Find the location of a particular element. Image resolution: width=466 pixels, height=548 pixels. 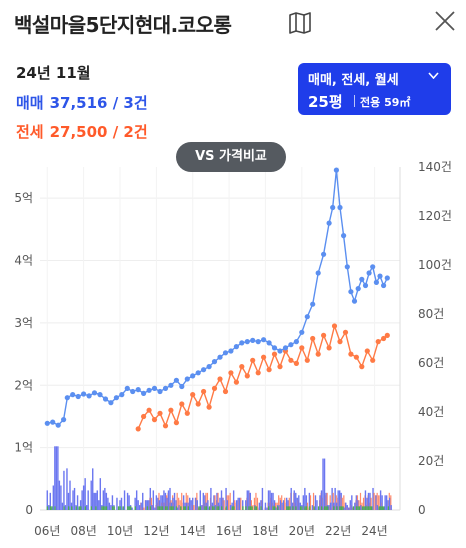

map-icon is located at coordinates (300, 23).